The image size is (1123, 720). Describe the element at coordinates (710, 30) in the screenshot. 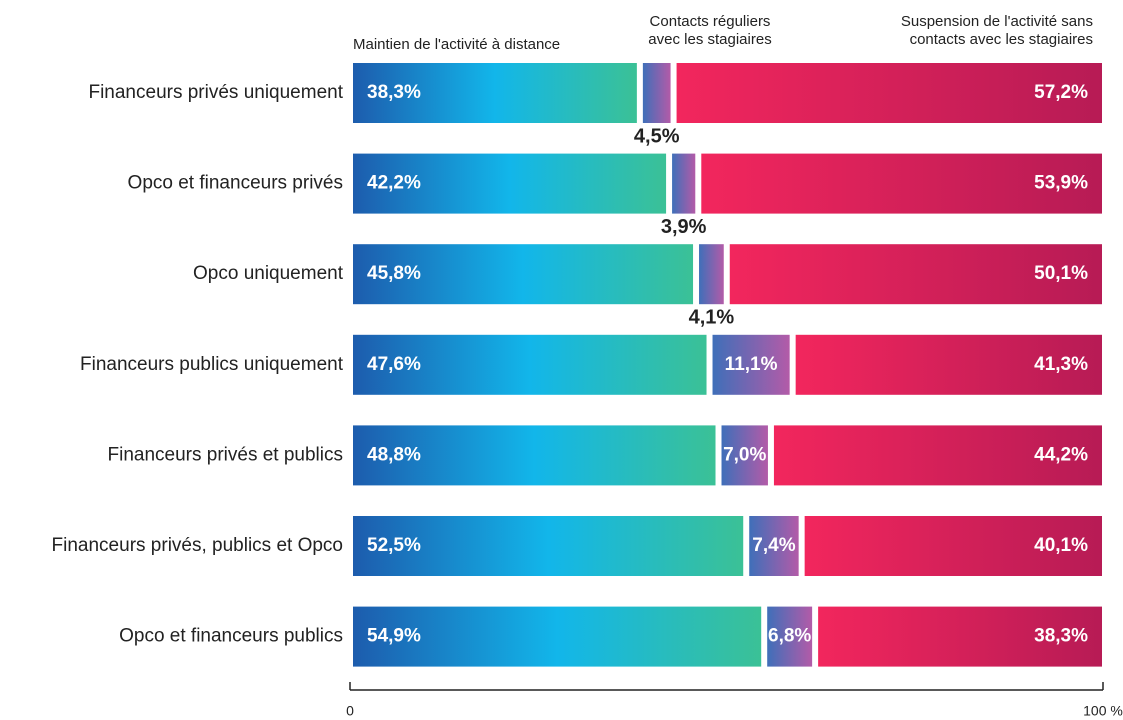

I see `legend-entry: Contacts réguliers avec les stagiaires` at that location.